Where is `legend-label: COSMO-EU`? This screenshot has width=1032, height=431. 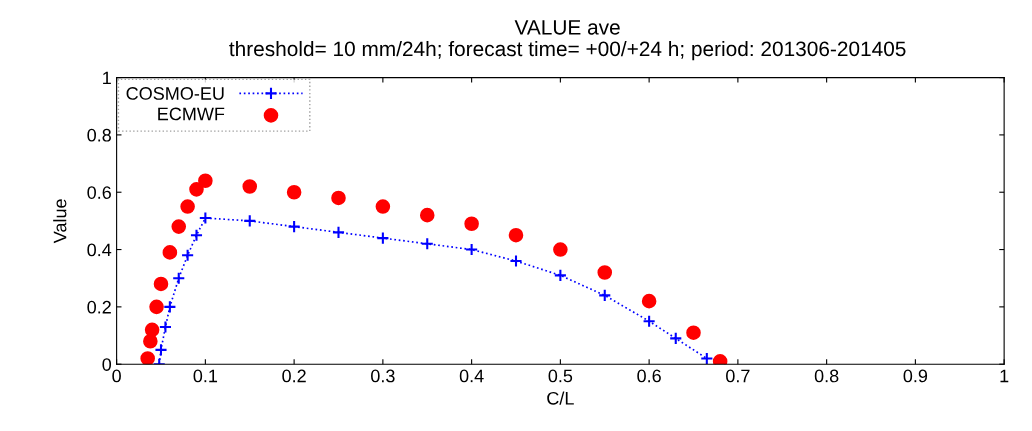
legend-label: COSMO-EU is located at coordinates (175, 93).